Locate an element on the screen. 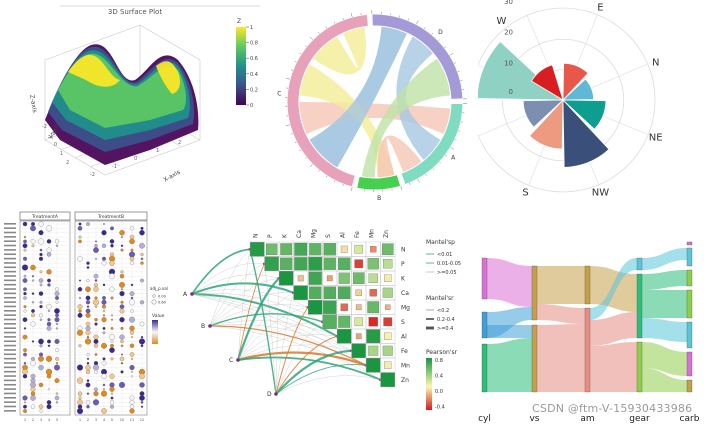  chord-panel: C D A B is located at coordinates (375, 102).